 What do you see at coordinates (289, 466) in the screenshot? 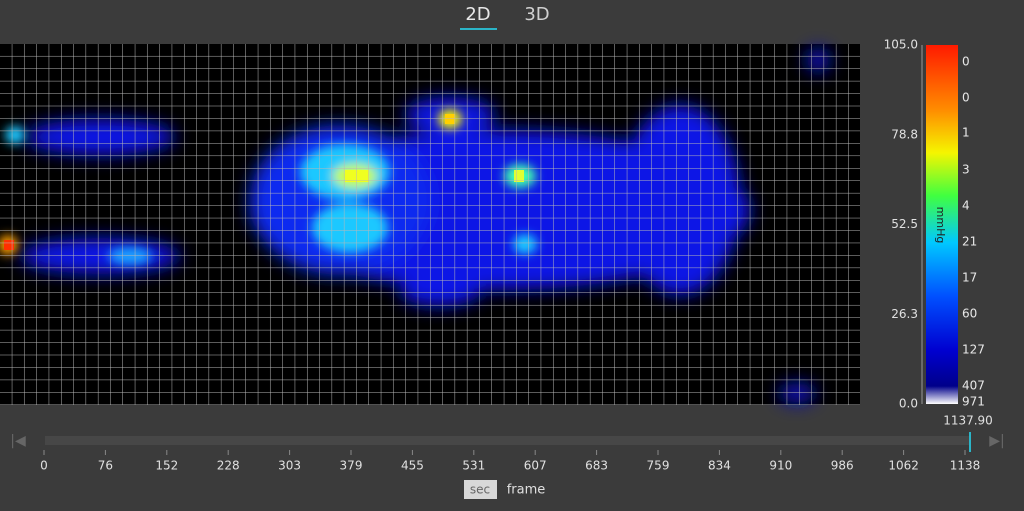
I see `timeline-tick-label: 303` at bounding box center [289, 466].